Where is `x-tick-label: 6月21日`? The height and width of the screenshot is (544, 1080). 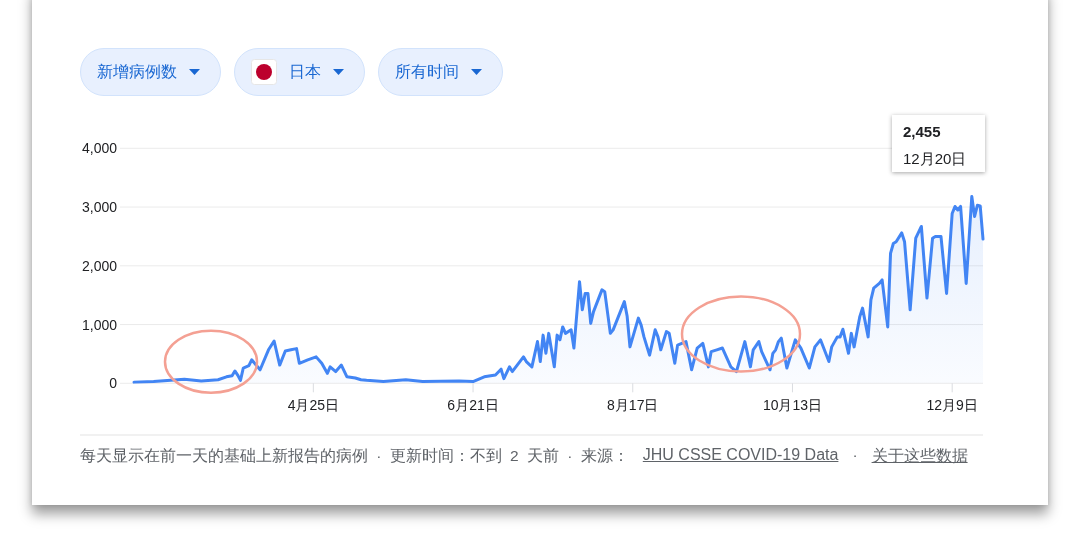
x-tick-label: 6月21日 is located at coordinates (473, 405).